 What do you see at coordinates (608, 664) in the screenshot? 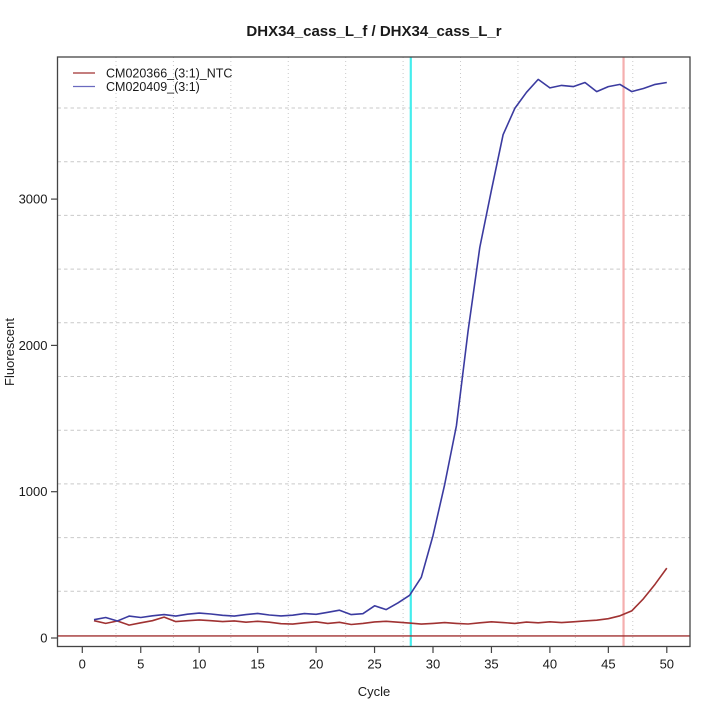
I see `x-tick-label: 45` at bounding box center [608, 664].